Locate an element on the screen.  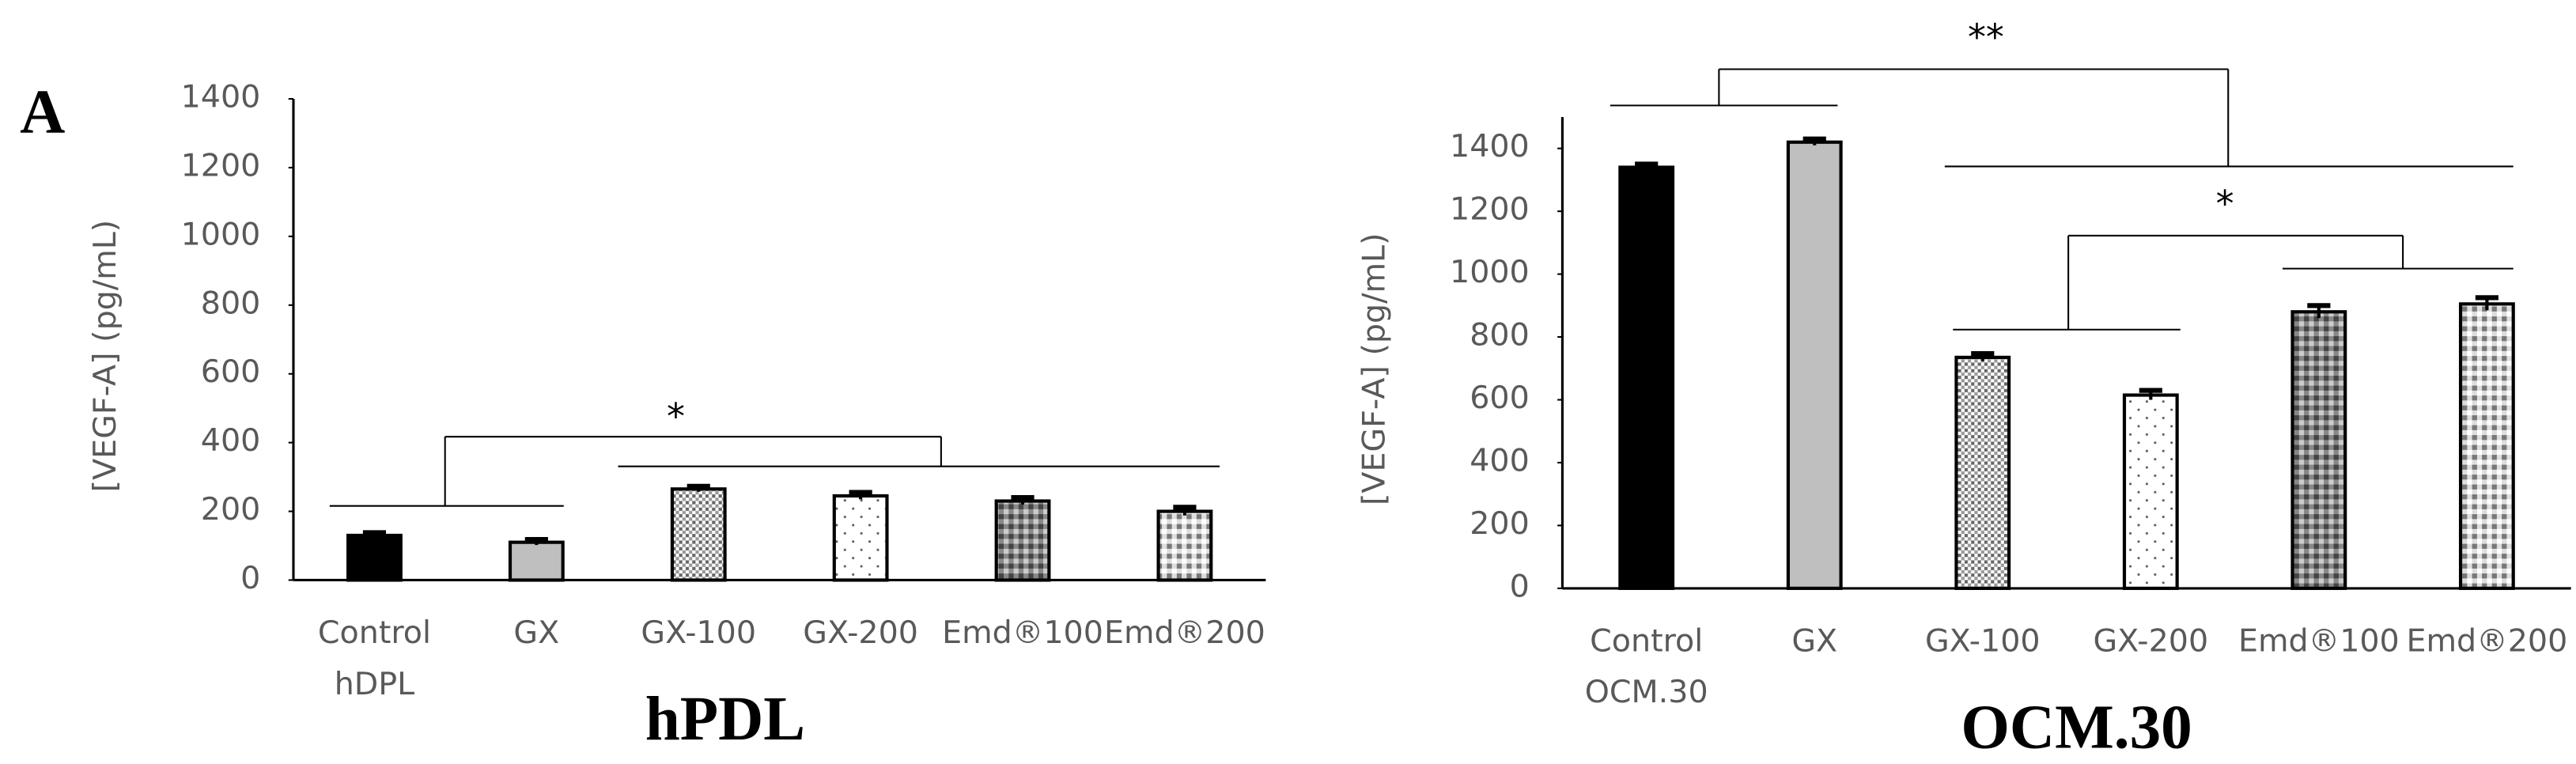
chart-title: OCM.30 is located at coordinates (2077, 727).